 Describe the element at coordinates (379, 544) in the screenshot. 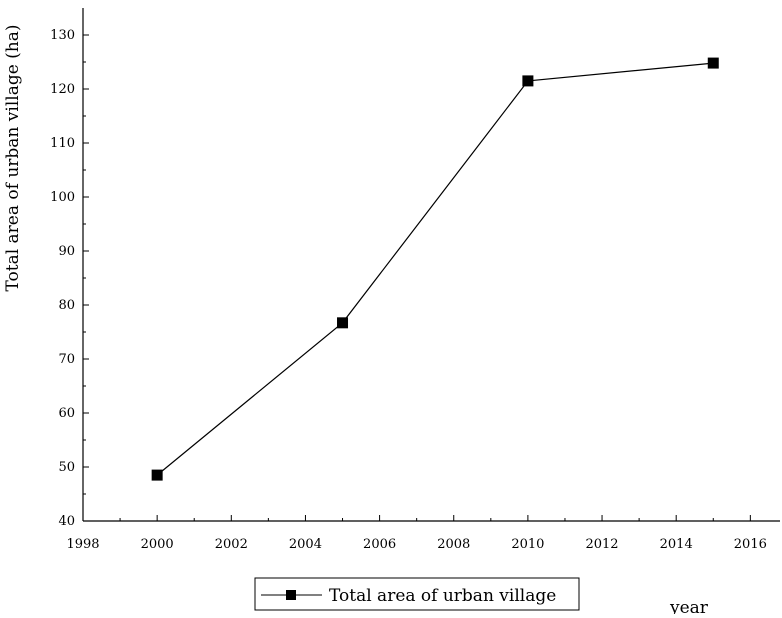

I see `x-tick-label: 2006` at that location.